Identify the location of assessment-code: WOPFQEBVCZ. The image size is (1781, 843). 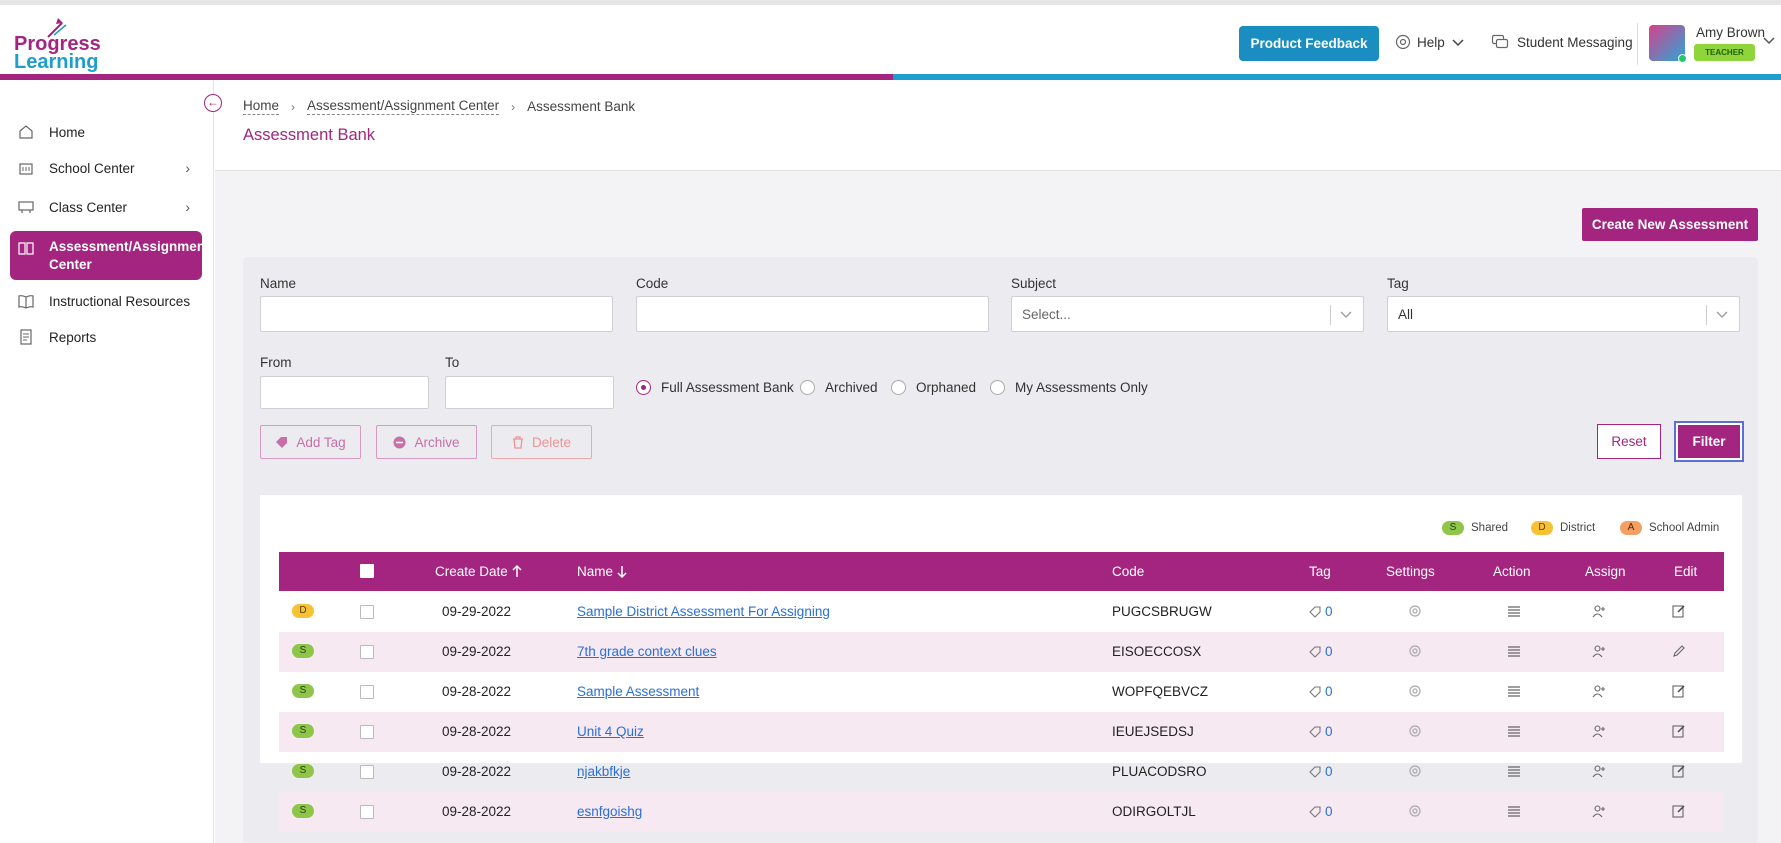
(1160, 691).